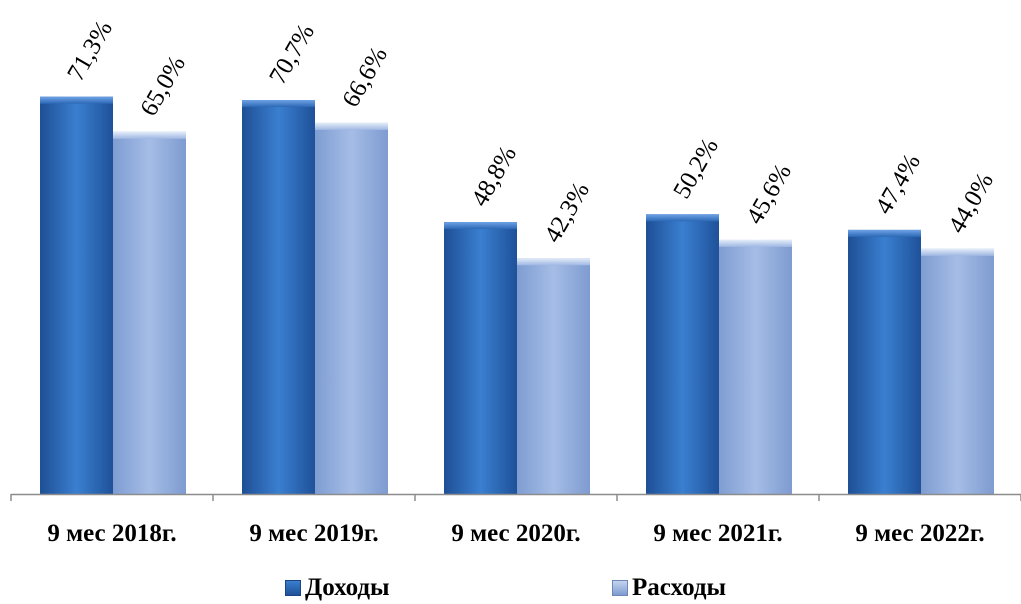  I want to click on legend-item-raskhody: Расходы, so click(669, 588).